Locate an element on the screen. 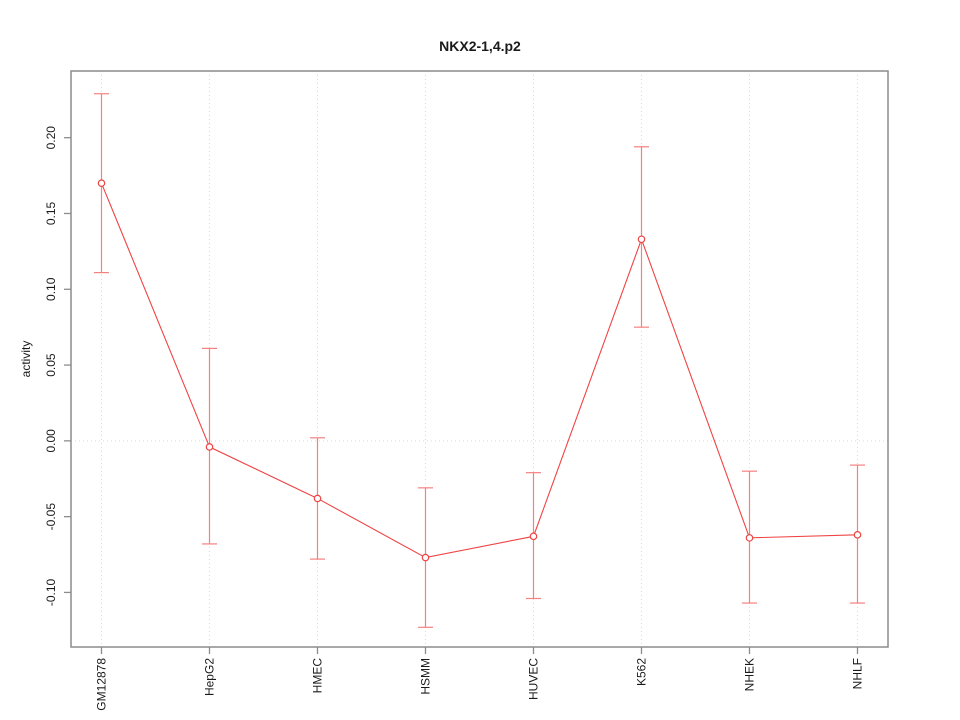 Image resolution: width=960 pixels, height=720 pixels. y-tick-label: 0.00 is located at coordinates (51, 441).